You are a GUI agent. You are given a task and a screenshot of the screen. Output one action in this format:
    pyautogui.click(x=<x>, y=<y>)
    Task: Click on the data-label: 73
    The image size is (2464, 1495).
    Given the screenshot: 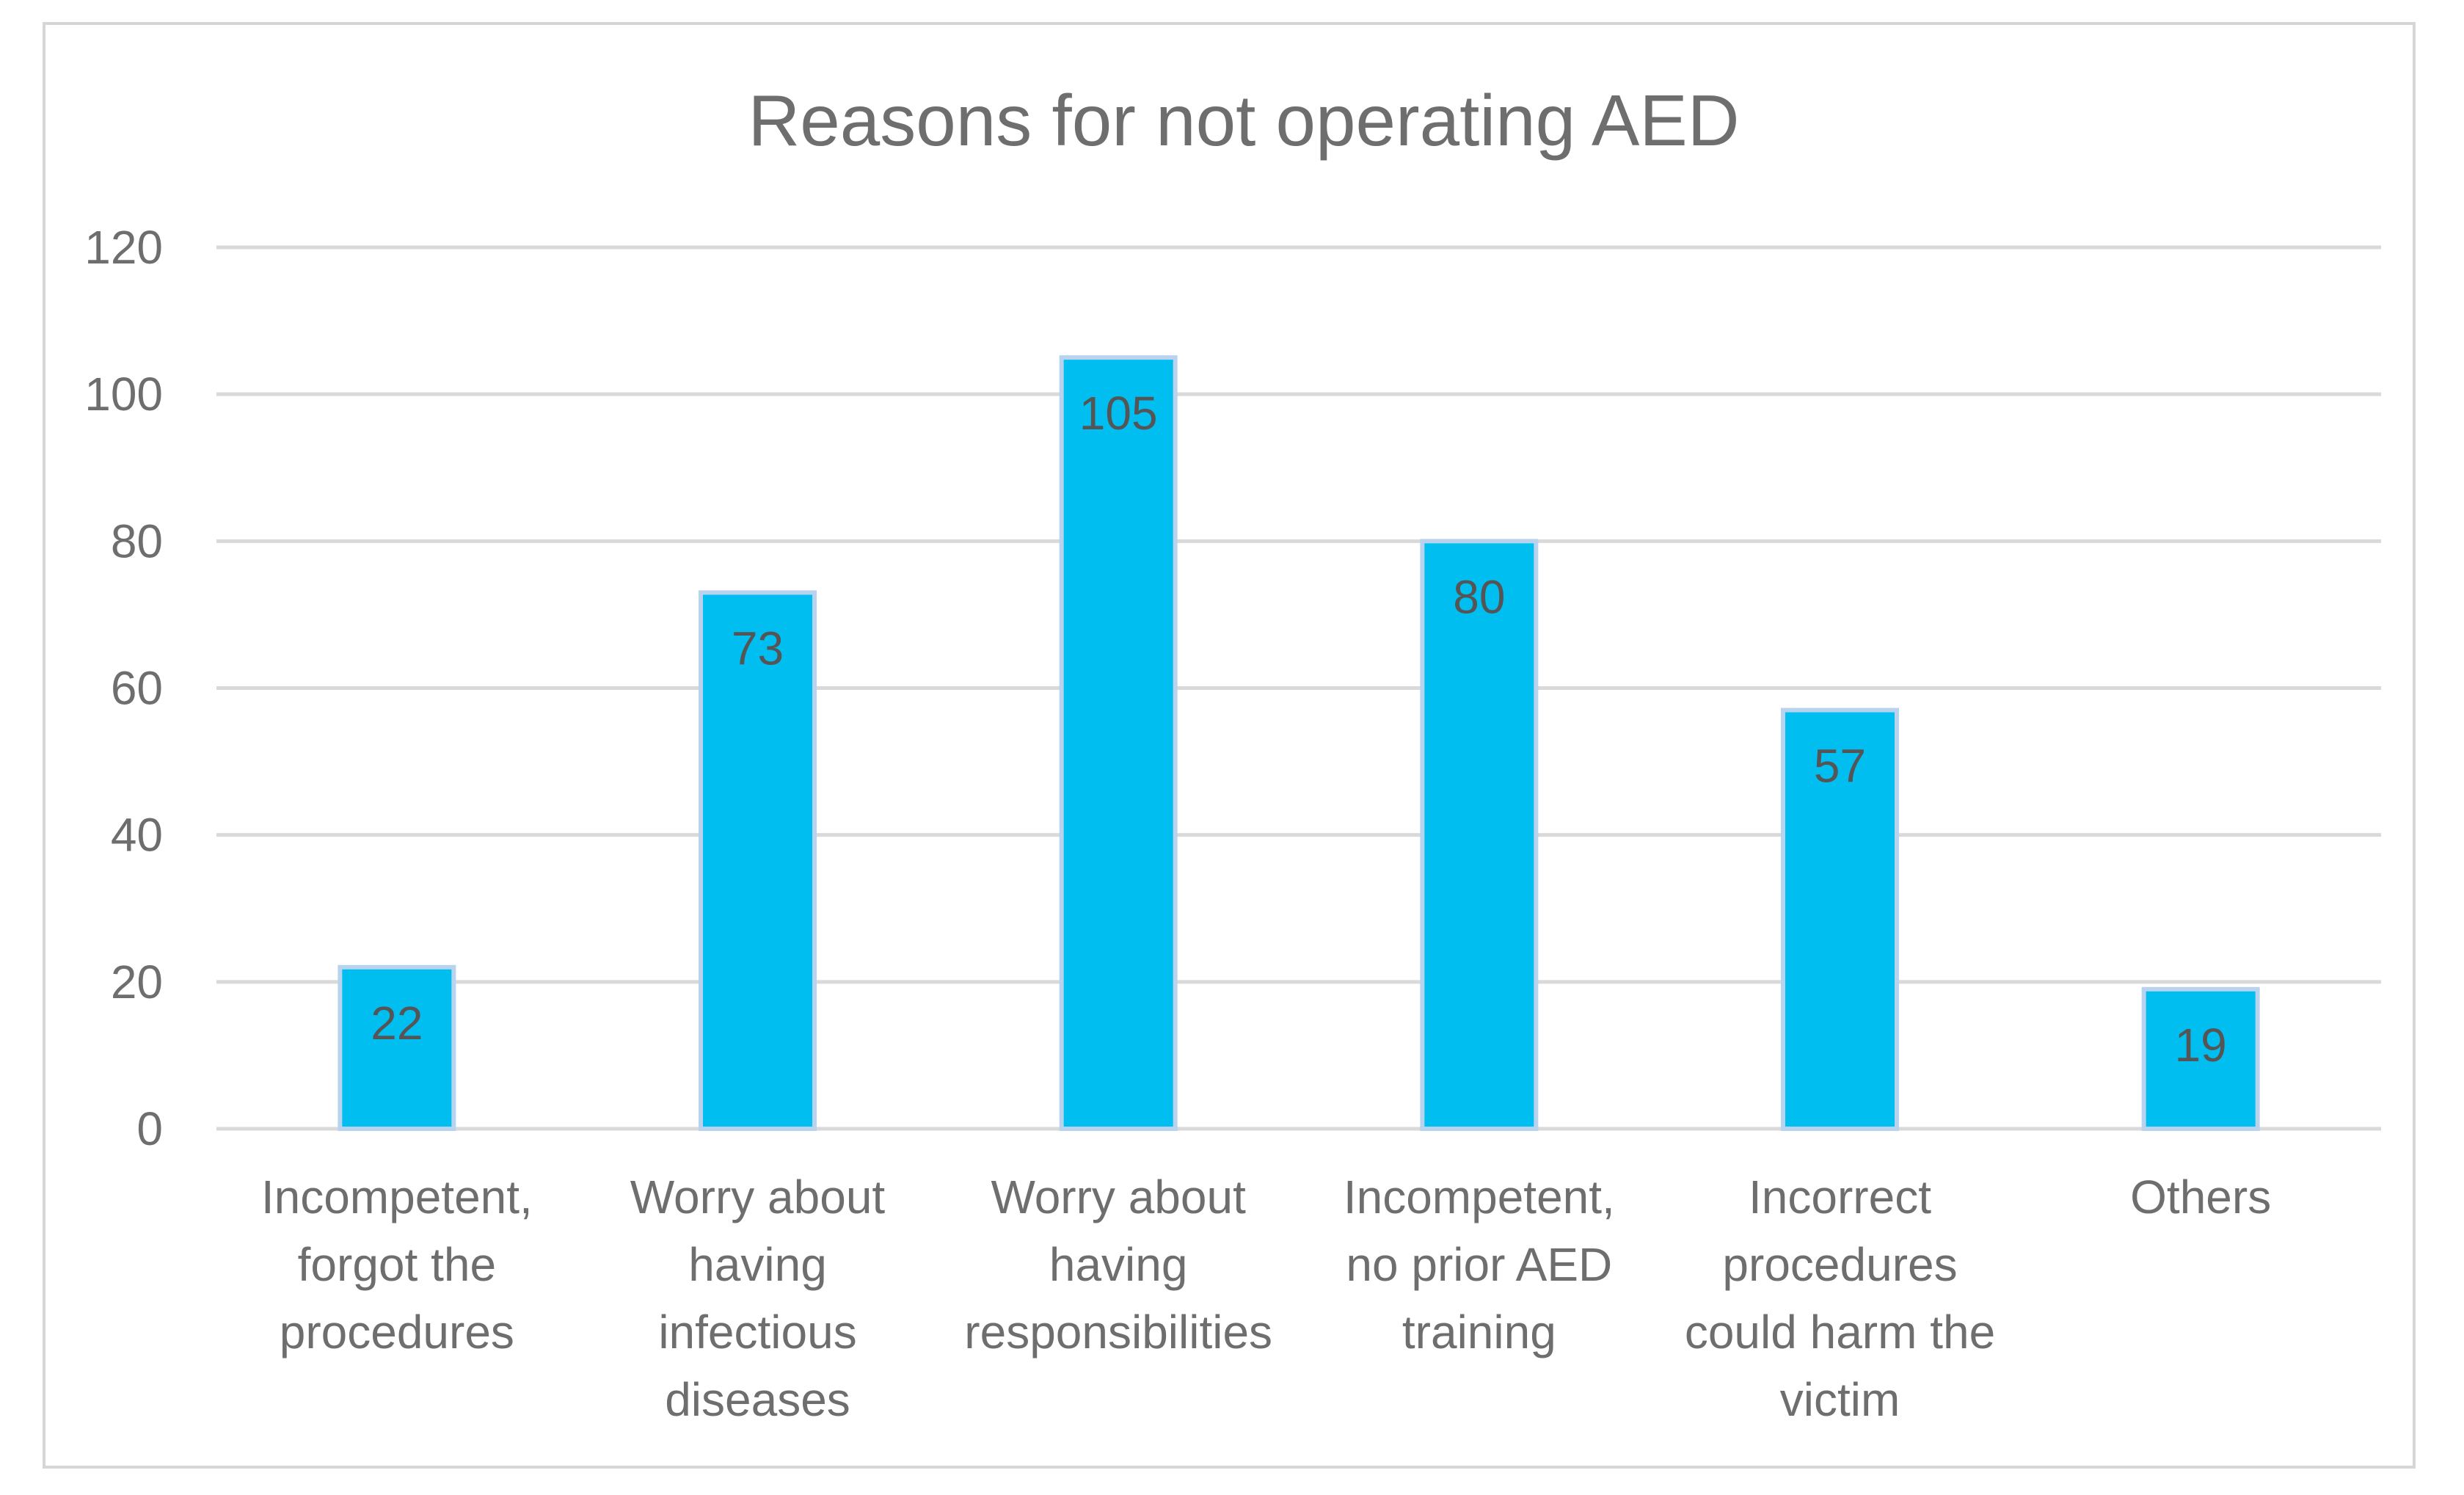 What is the action you would take?
    pyautogui.click(x=758, y=648)
    